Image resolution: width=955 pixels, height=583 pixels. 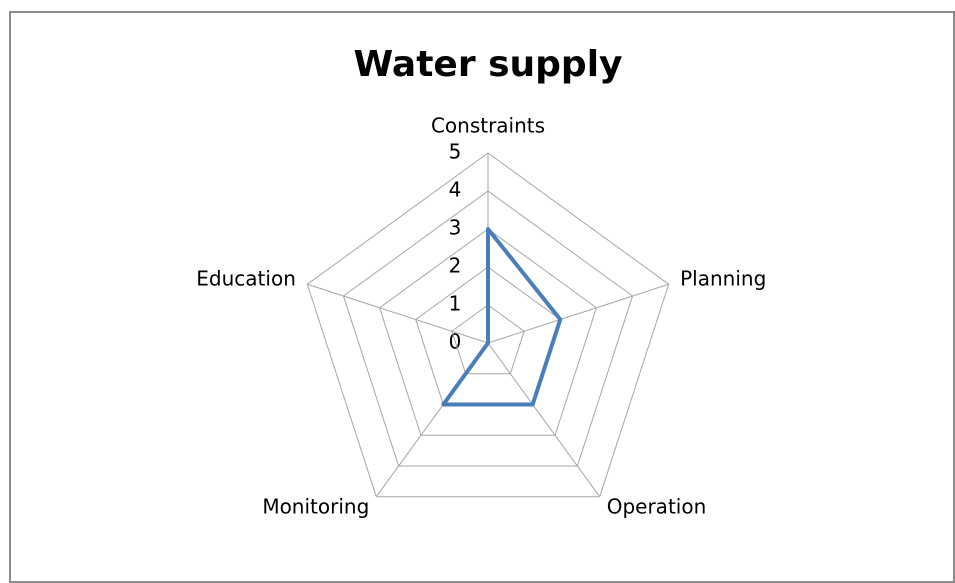 I want to click on r-tick-label: 3, so click(x=455, y=228).